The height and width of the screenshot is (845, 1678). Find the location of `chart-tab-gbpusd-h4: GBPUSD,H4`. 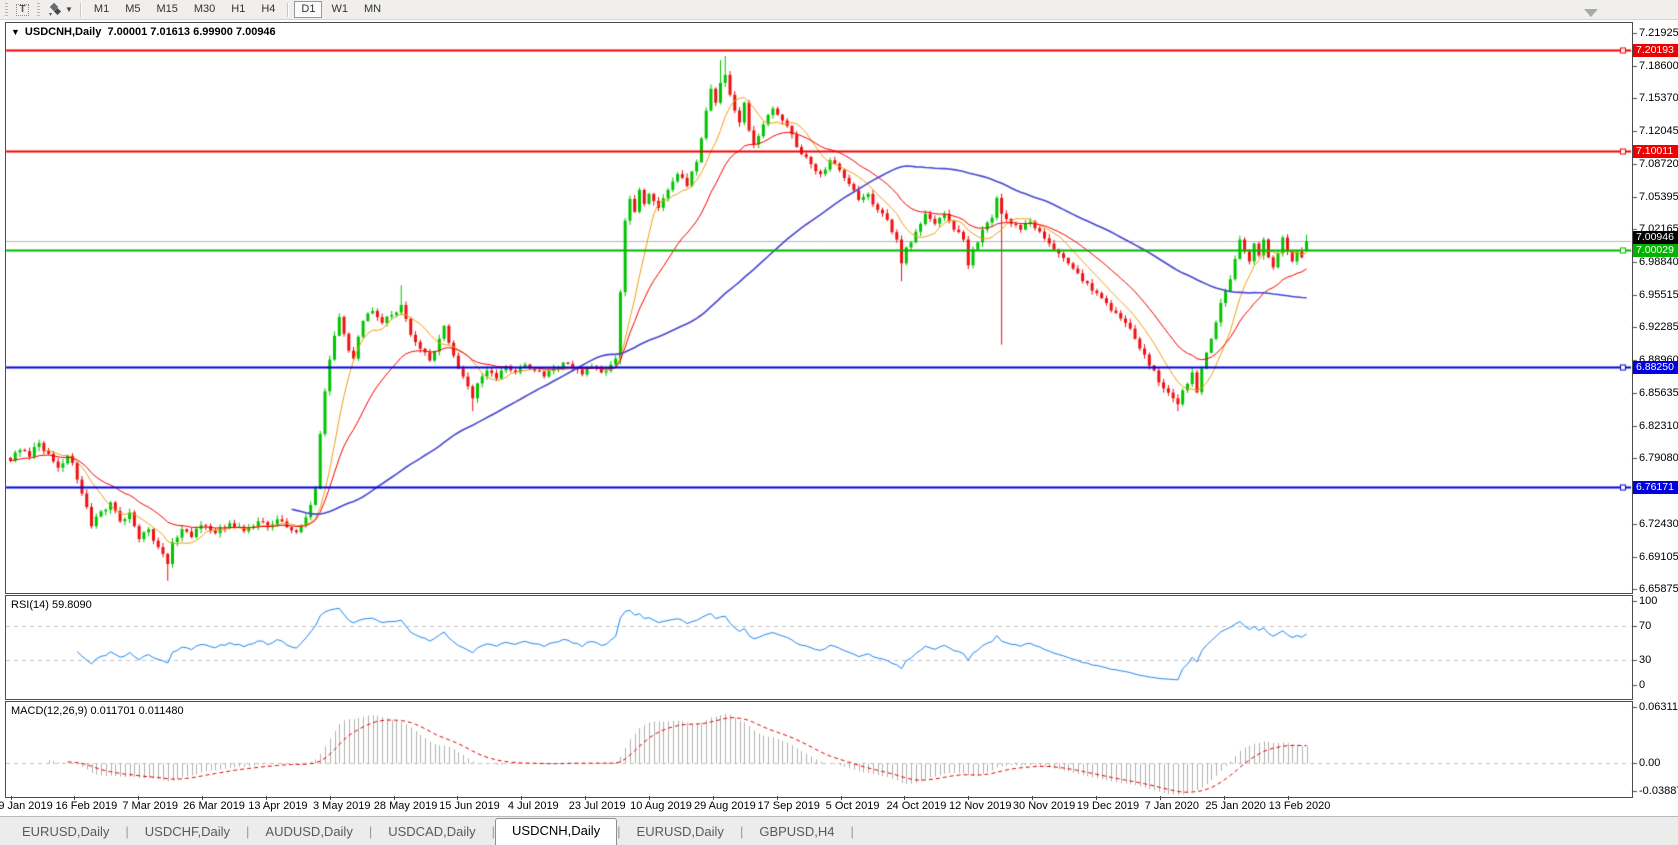

chart-tab-gbpusd-h4: GBPUSD,H4 is located at coordinates (797, 831).